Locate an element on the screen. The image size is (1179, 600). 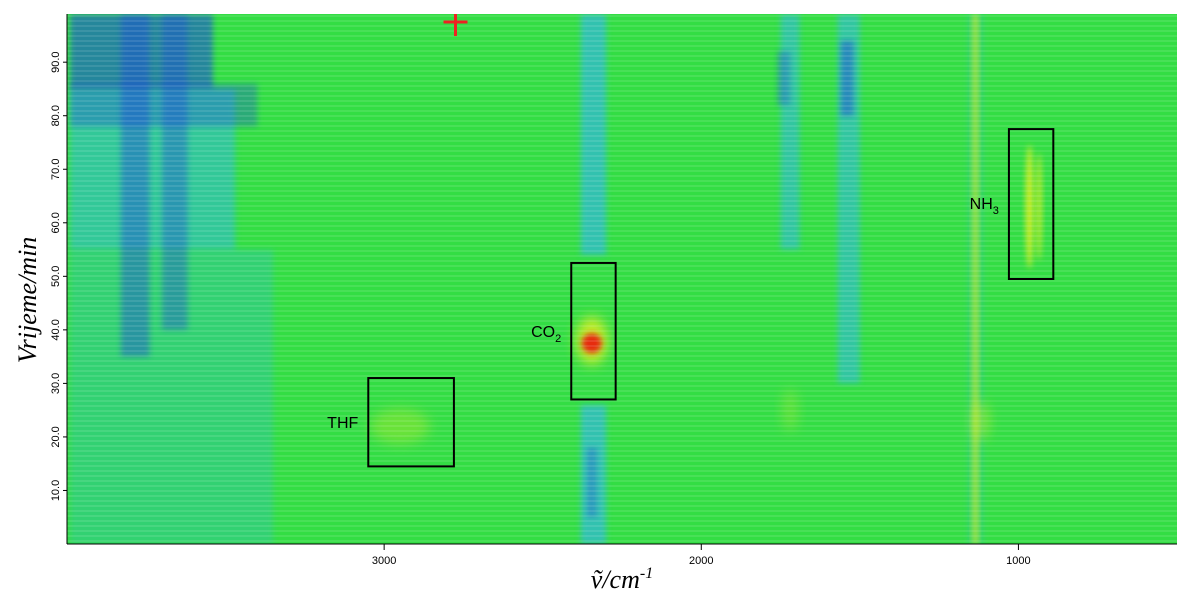
y-tick-label: 70.0 is located at coordinates (56, 169).